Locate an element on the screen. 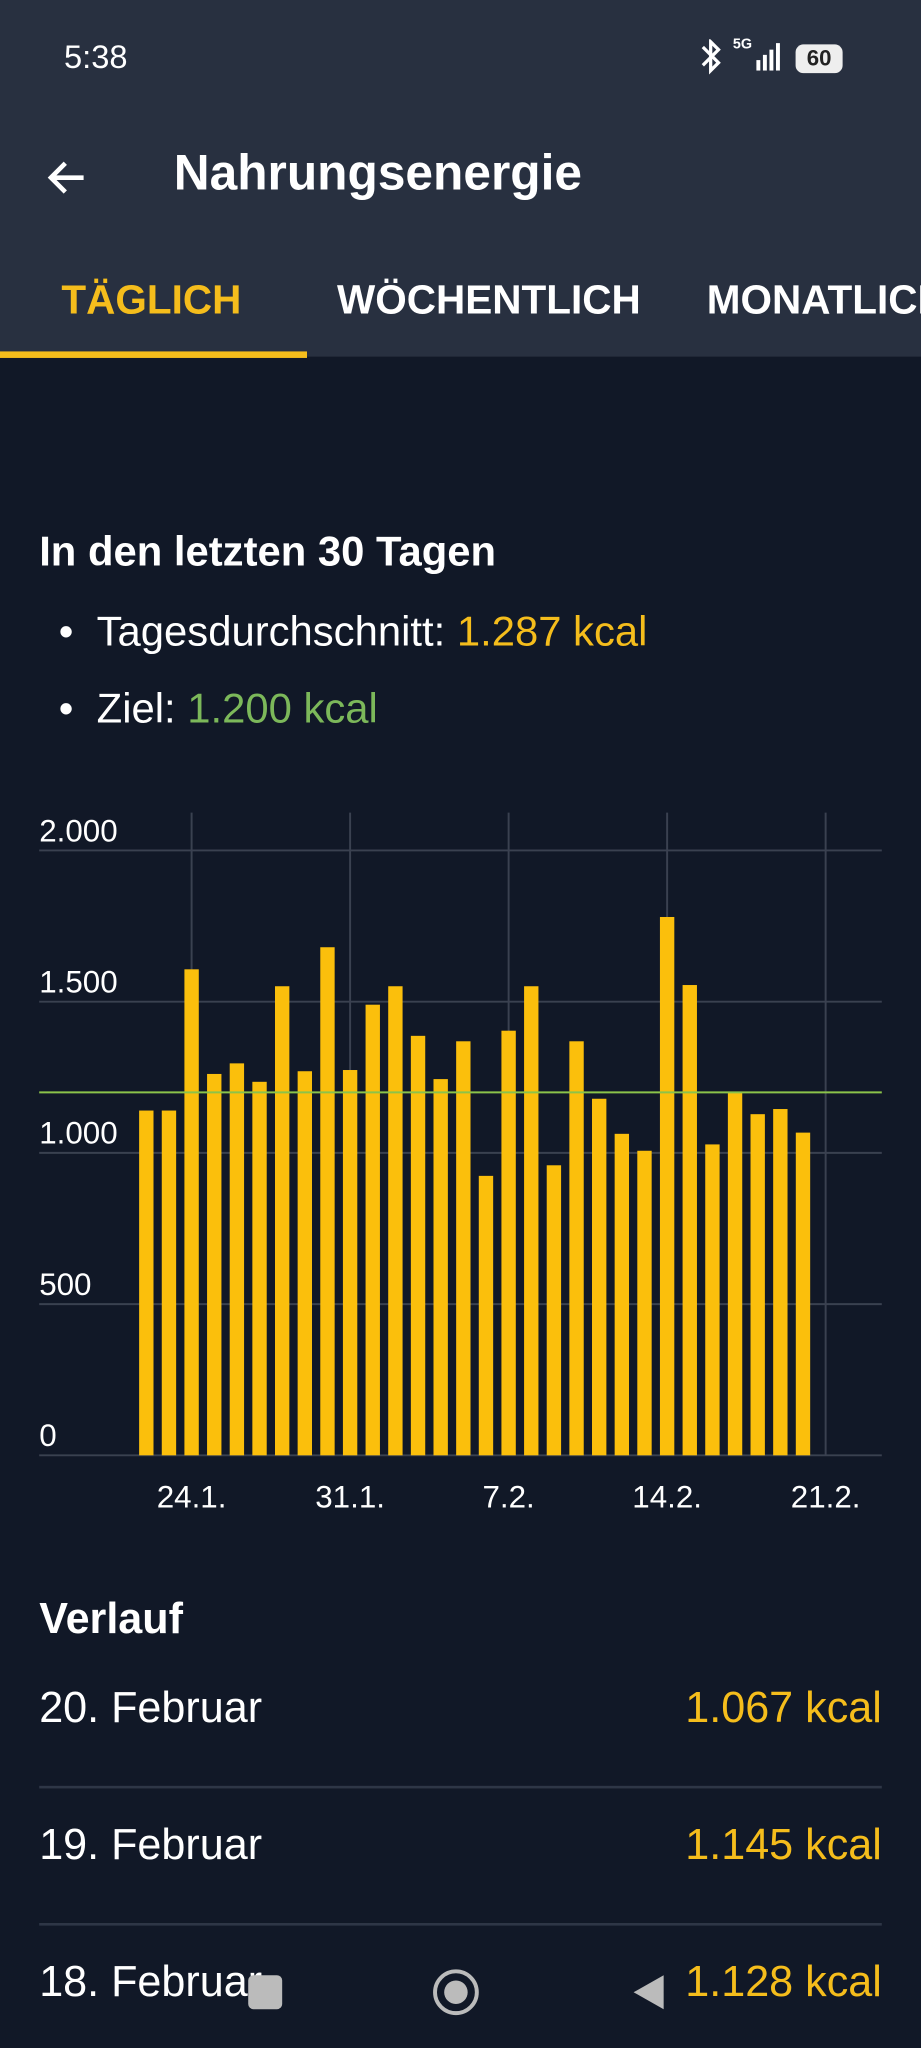 The image size is (921, 2048). history-heading: Verlauf is located at coordinates (111, 1618).